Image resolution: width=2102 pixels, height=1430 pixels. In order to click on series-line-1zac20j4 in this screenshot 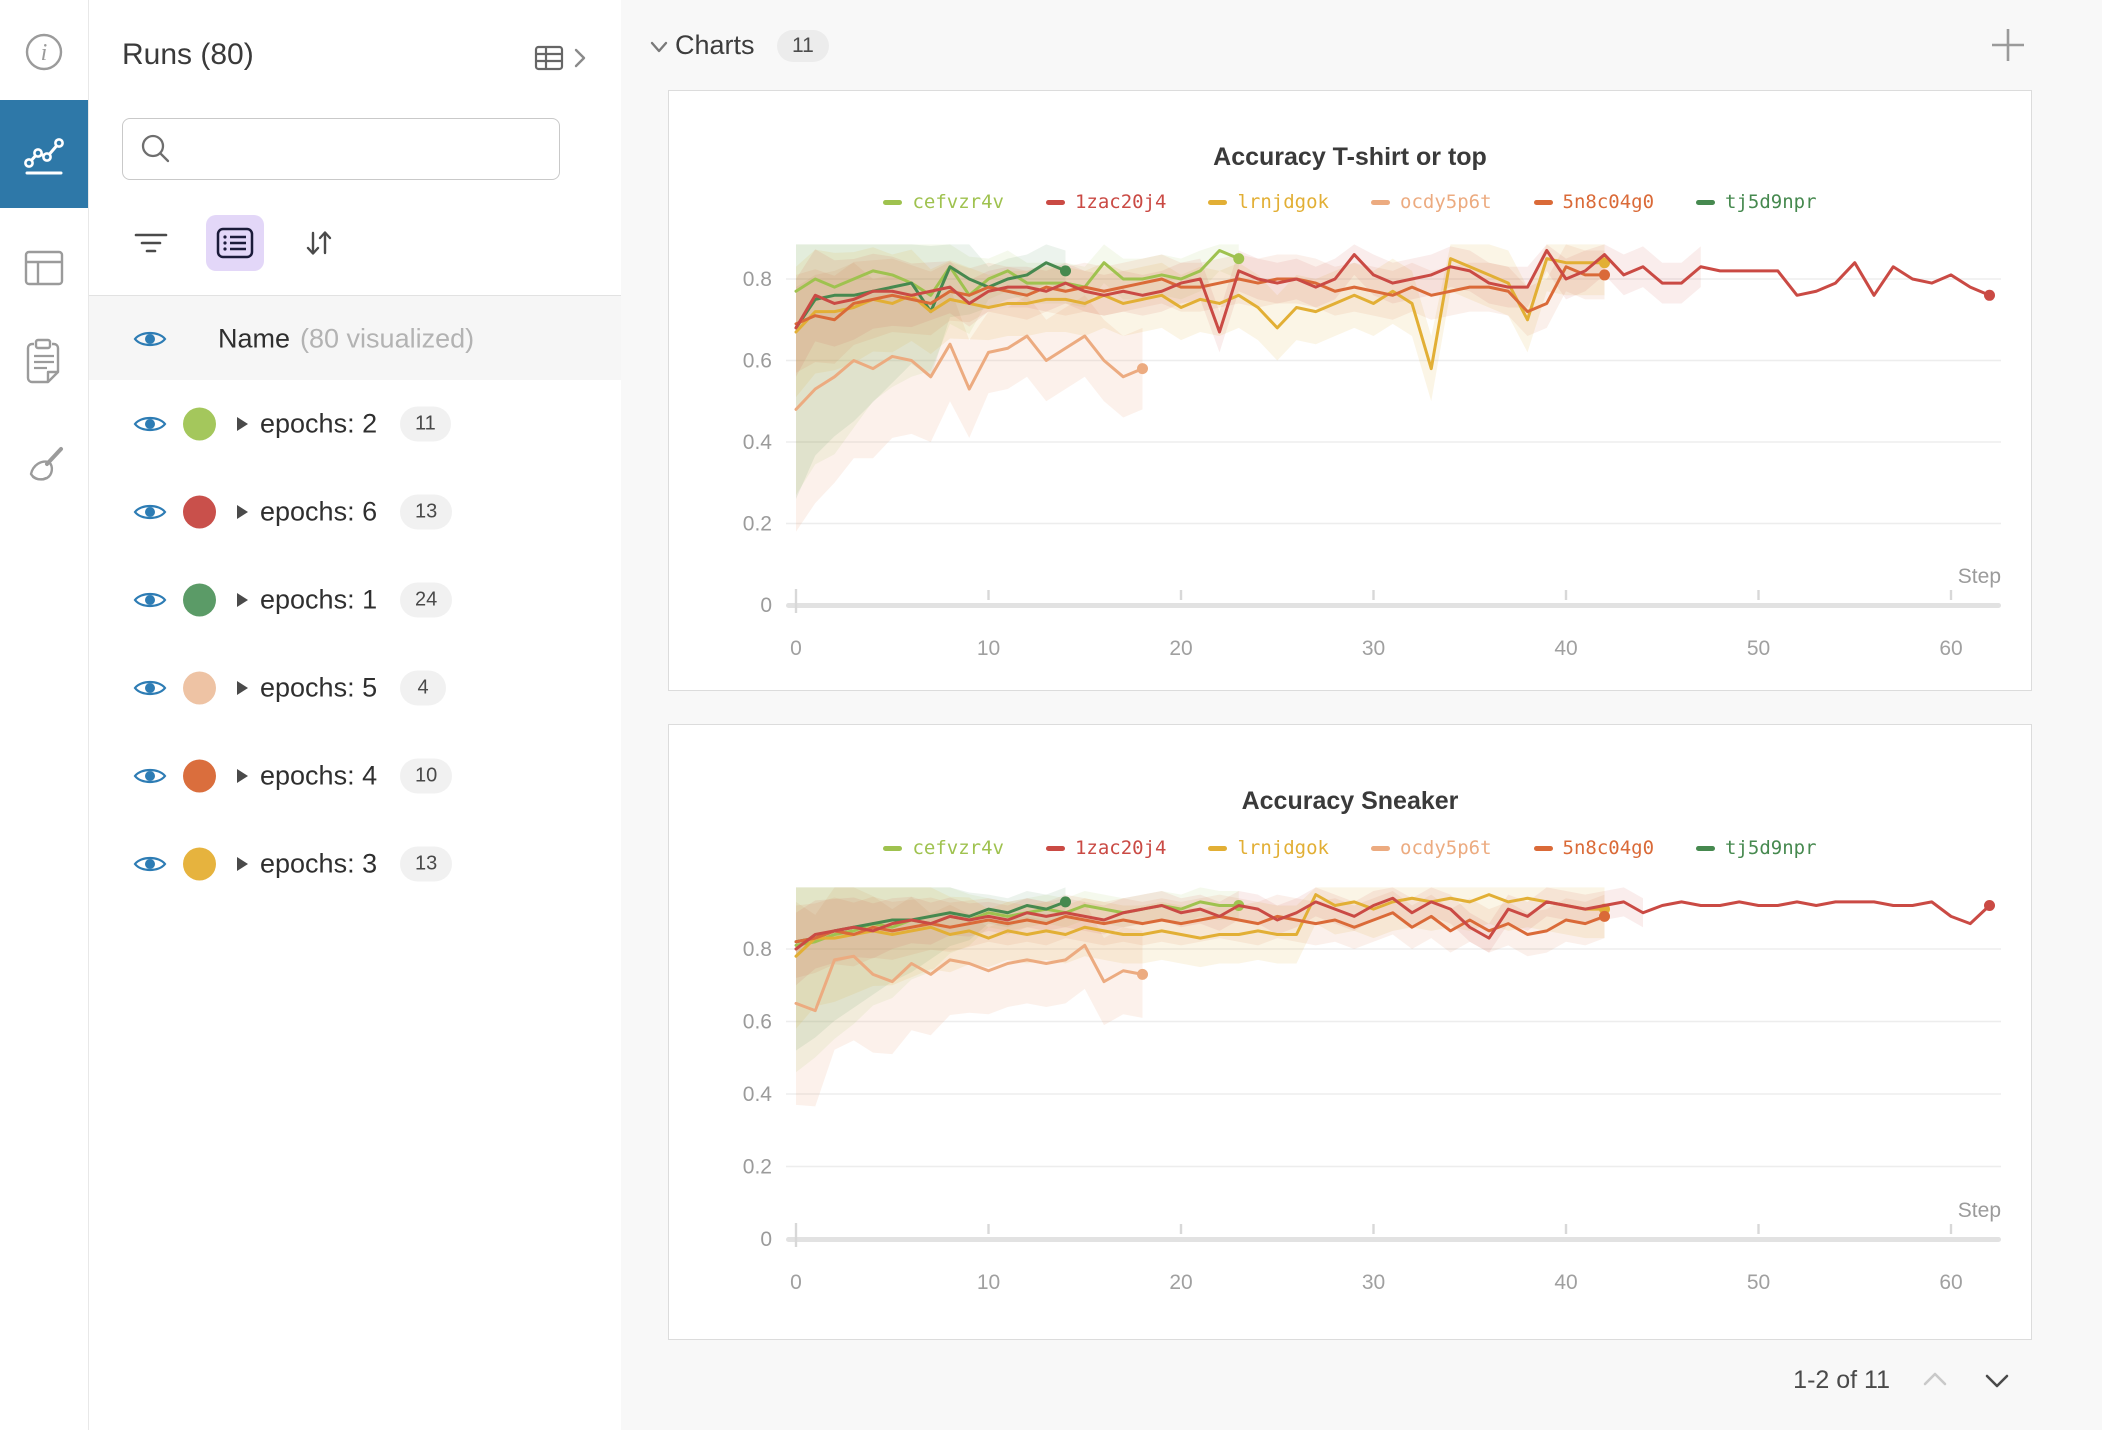, I will do `click(1392, 923)`.